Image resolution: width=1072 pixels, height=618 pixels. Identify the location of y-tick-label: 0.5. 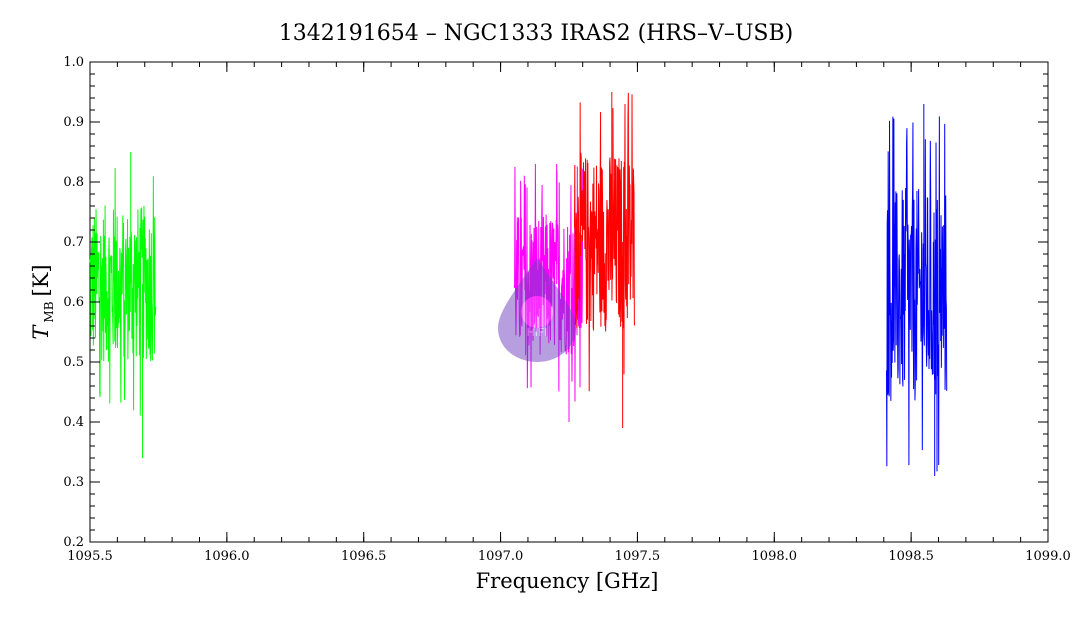
(73, 362).